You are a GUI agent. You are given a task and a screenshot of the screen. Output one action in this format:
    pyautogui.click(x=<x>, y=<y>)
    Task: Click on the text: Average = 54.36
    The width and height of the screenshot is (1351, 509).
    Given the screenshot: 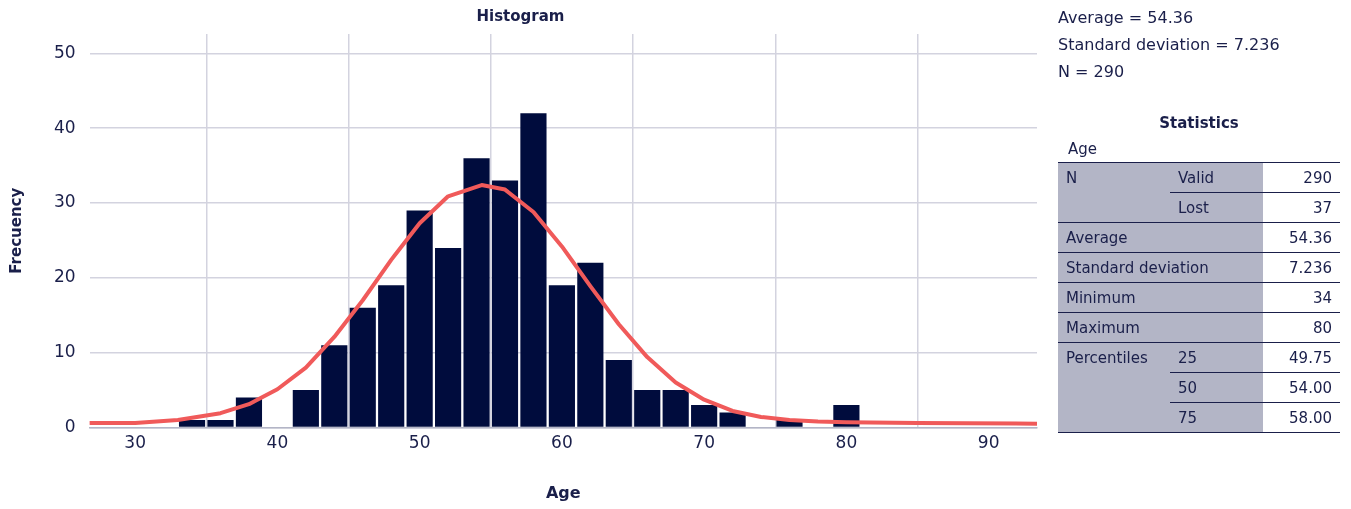 What is the action you would take?
    pyautogui.click(x=1126, y=18)
    